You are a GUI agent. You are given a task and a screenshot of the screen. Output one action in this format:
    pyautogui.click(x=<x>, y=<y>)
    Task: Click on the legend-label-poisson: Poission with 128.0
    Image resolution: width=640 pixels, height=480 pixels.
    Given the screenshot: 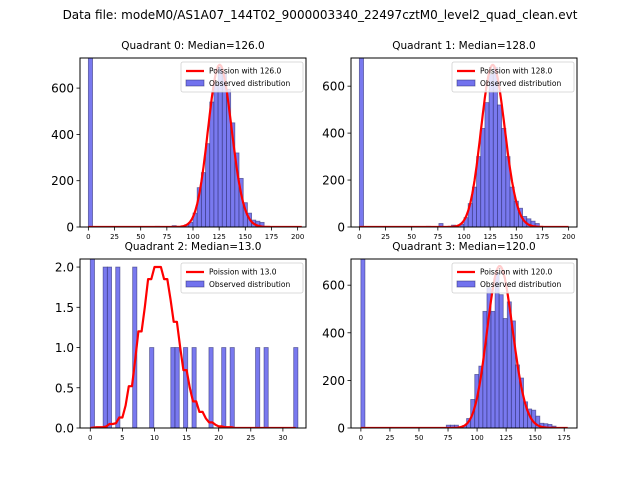 What is the action you would take?
    pyautogui.click(x=516, y=71)
    